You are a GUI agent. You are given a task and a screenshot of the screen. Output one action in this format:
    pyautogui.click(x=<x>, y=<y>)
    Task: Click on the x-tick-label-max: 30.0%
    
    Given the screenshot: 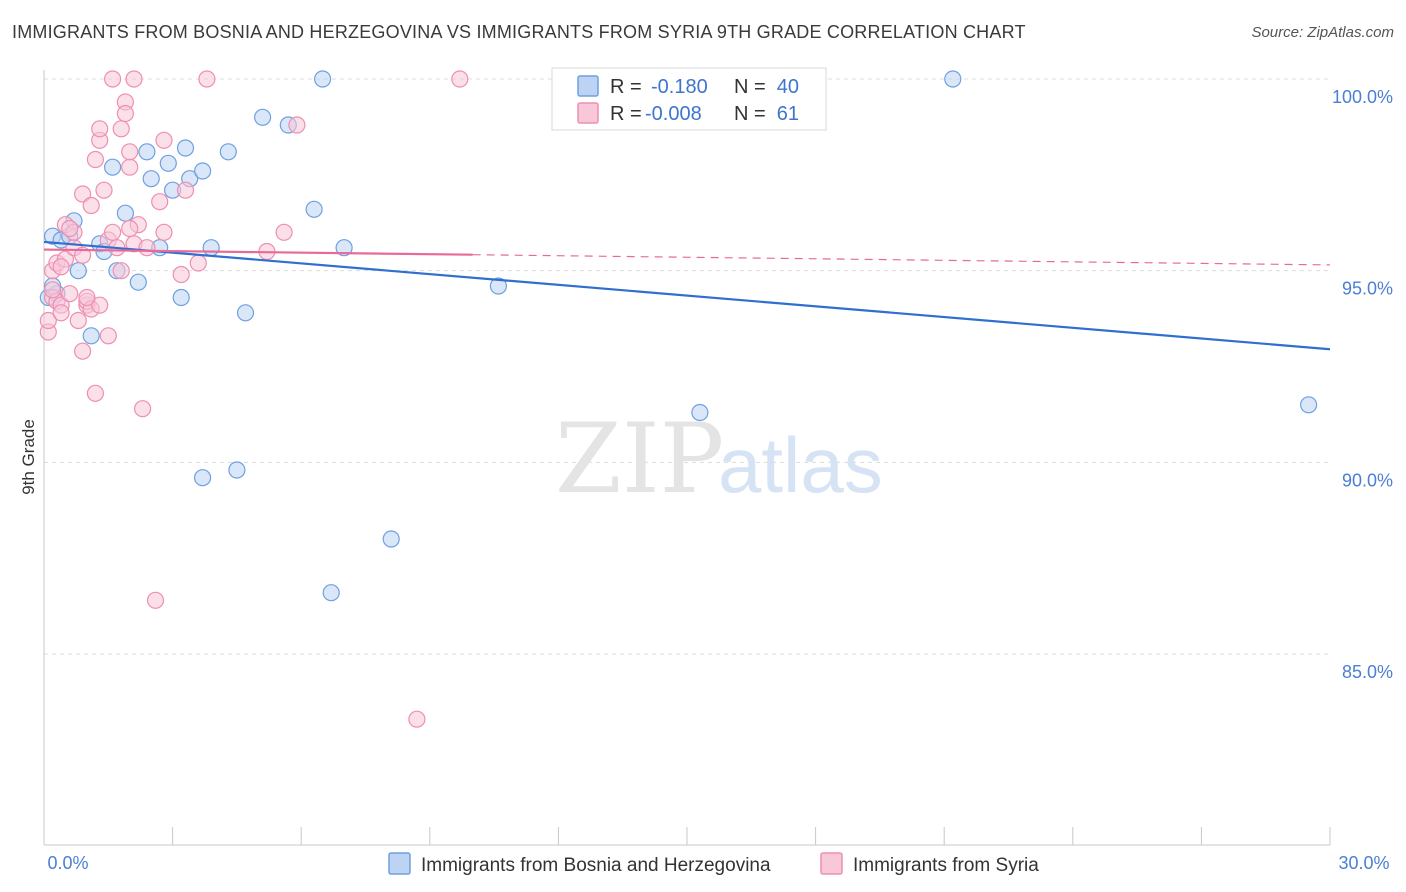 What is the action you would take?
    pyautogui.click(x=1363, y=863)
    